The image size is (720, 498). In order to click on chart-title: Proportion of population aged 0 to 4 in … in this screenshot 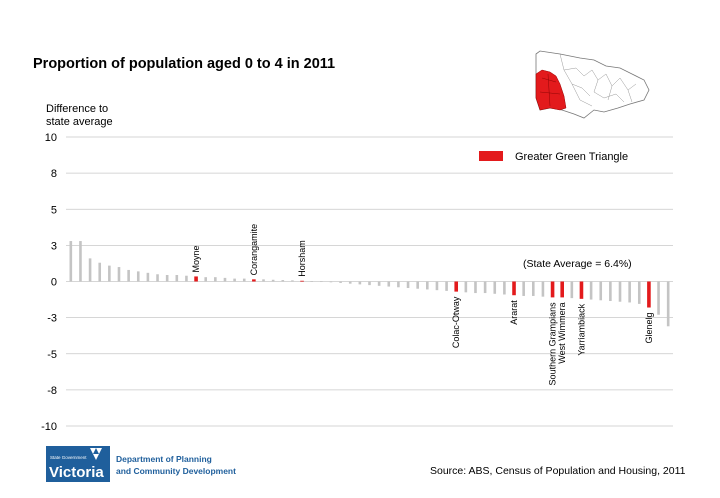, I will do `click(184, 64)`.